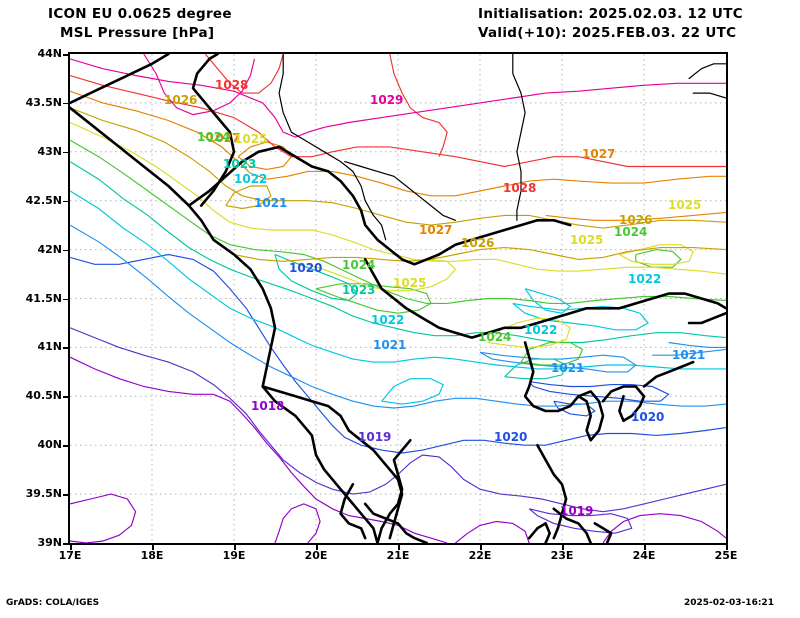 The height and width of the screenshot is (618, 800). What do you see at coordinates (137, 33) in the screenshot?
I see `field-title: MSL Pressure [hPa]` at bounding box center [137, 33].